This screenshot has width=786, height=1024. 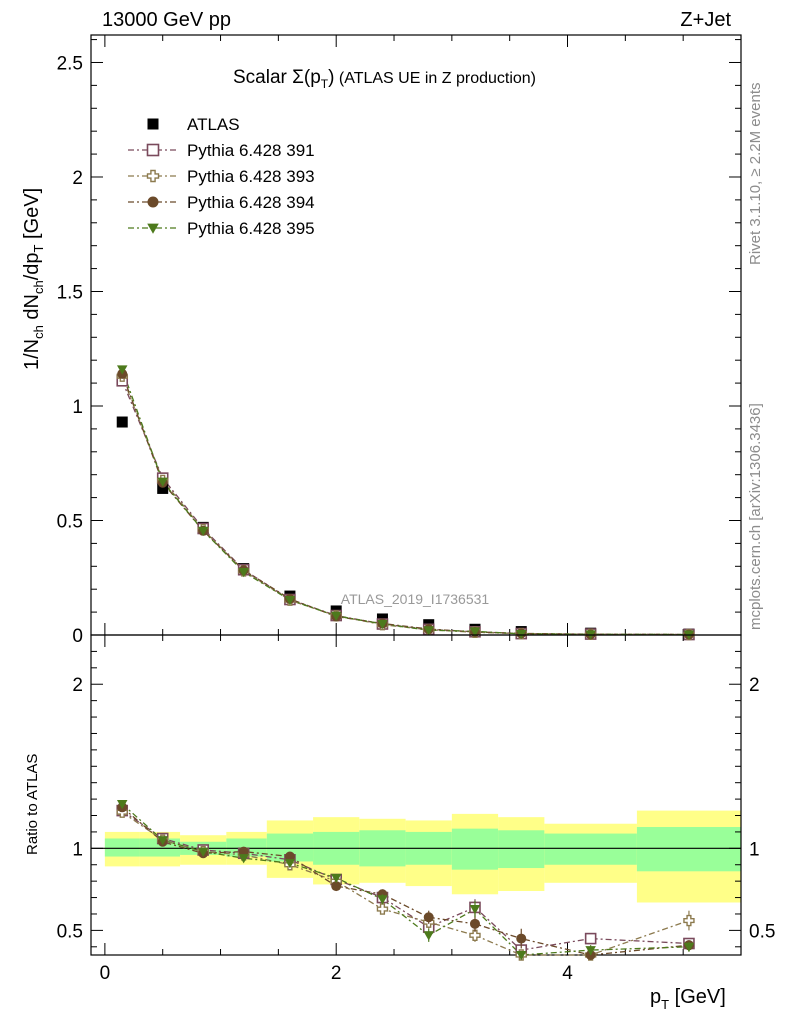 I want to click on x-tick-label: 4, so click(x=567, y=973).